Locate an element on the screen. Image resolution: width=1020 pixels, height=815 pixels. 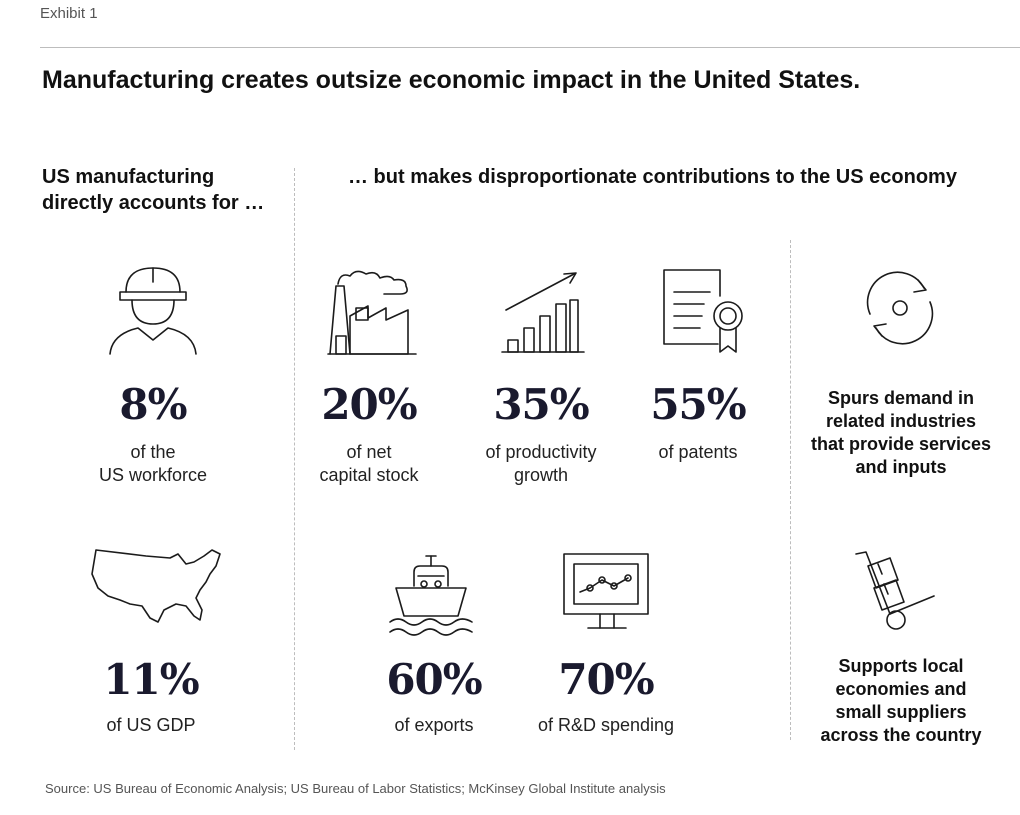
label-capital-stock-line-1: of net is located at coordinates (369, 452).